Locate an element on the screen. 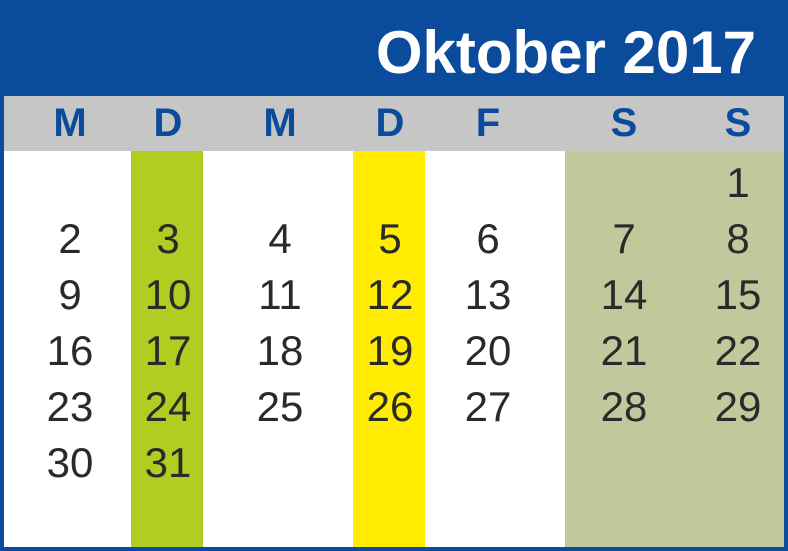 The image size is (788, 551). day-cell: 11 is located at coordinates (280, 294).